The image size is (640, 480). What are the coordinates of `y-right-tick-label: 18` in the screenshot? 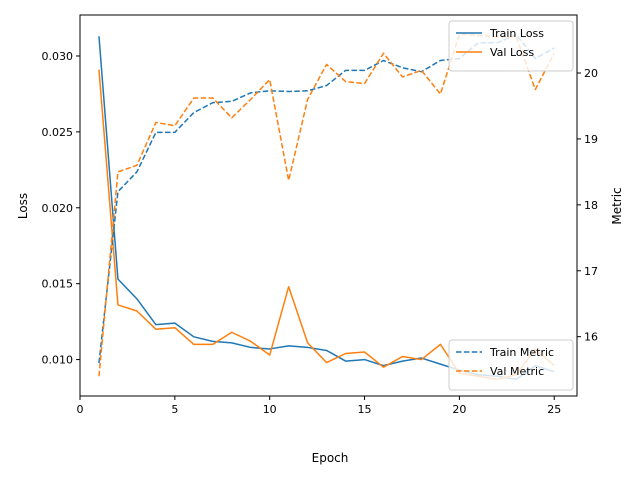 It's located at (591, 205).